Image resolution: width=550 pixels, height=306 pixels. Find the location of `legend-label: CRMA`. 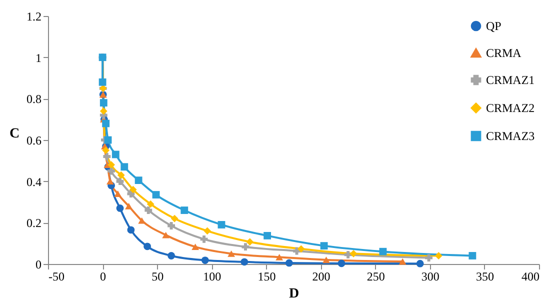

legend-label: CRMA is located at coordinates (504, 53).